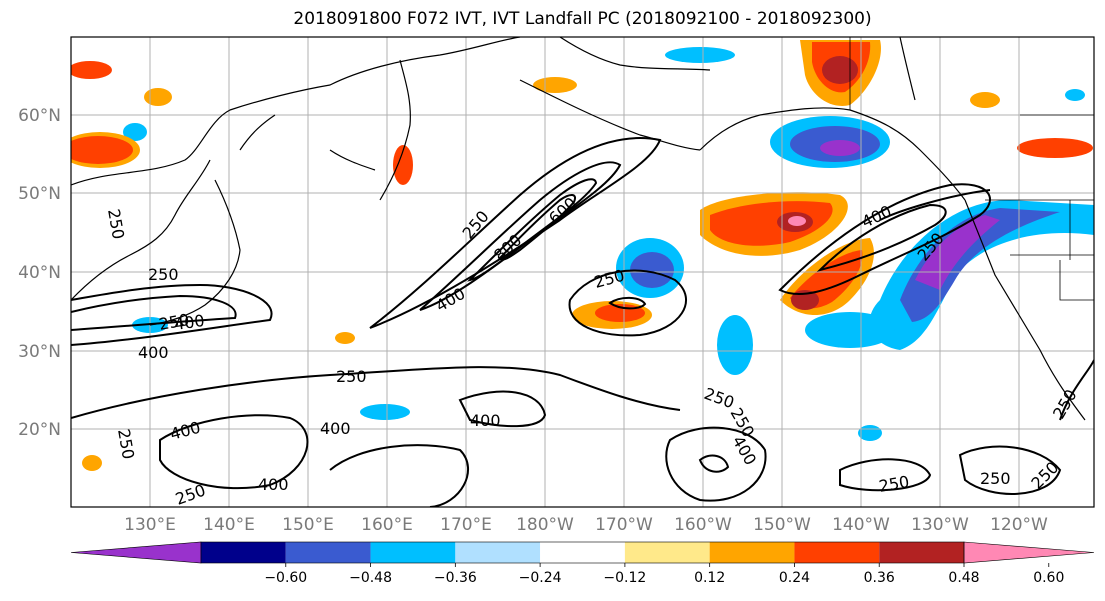 This screenshot has height=601, width=1105. I want to click on colorbar-tick-label: 0.36, so click(879, 578).